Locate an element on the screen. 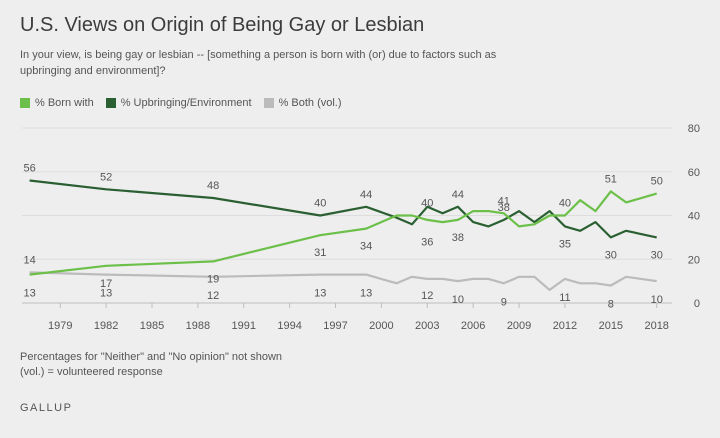  data-label-upbringing: 41 is located at coordinates (504, 201).